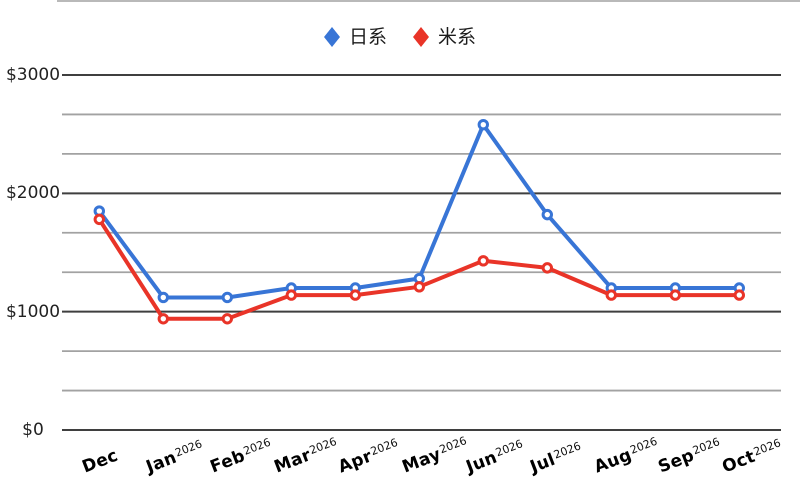 The height and width of the screenshot is (500, 800). I want to click on legend-item-nikkei: 日系, so click(355, 36).